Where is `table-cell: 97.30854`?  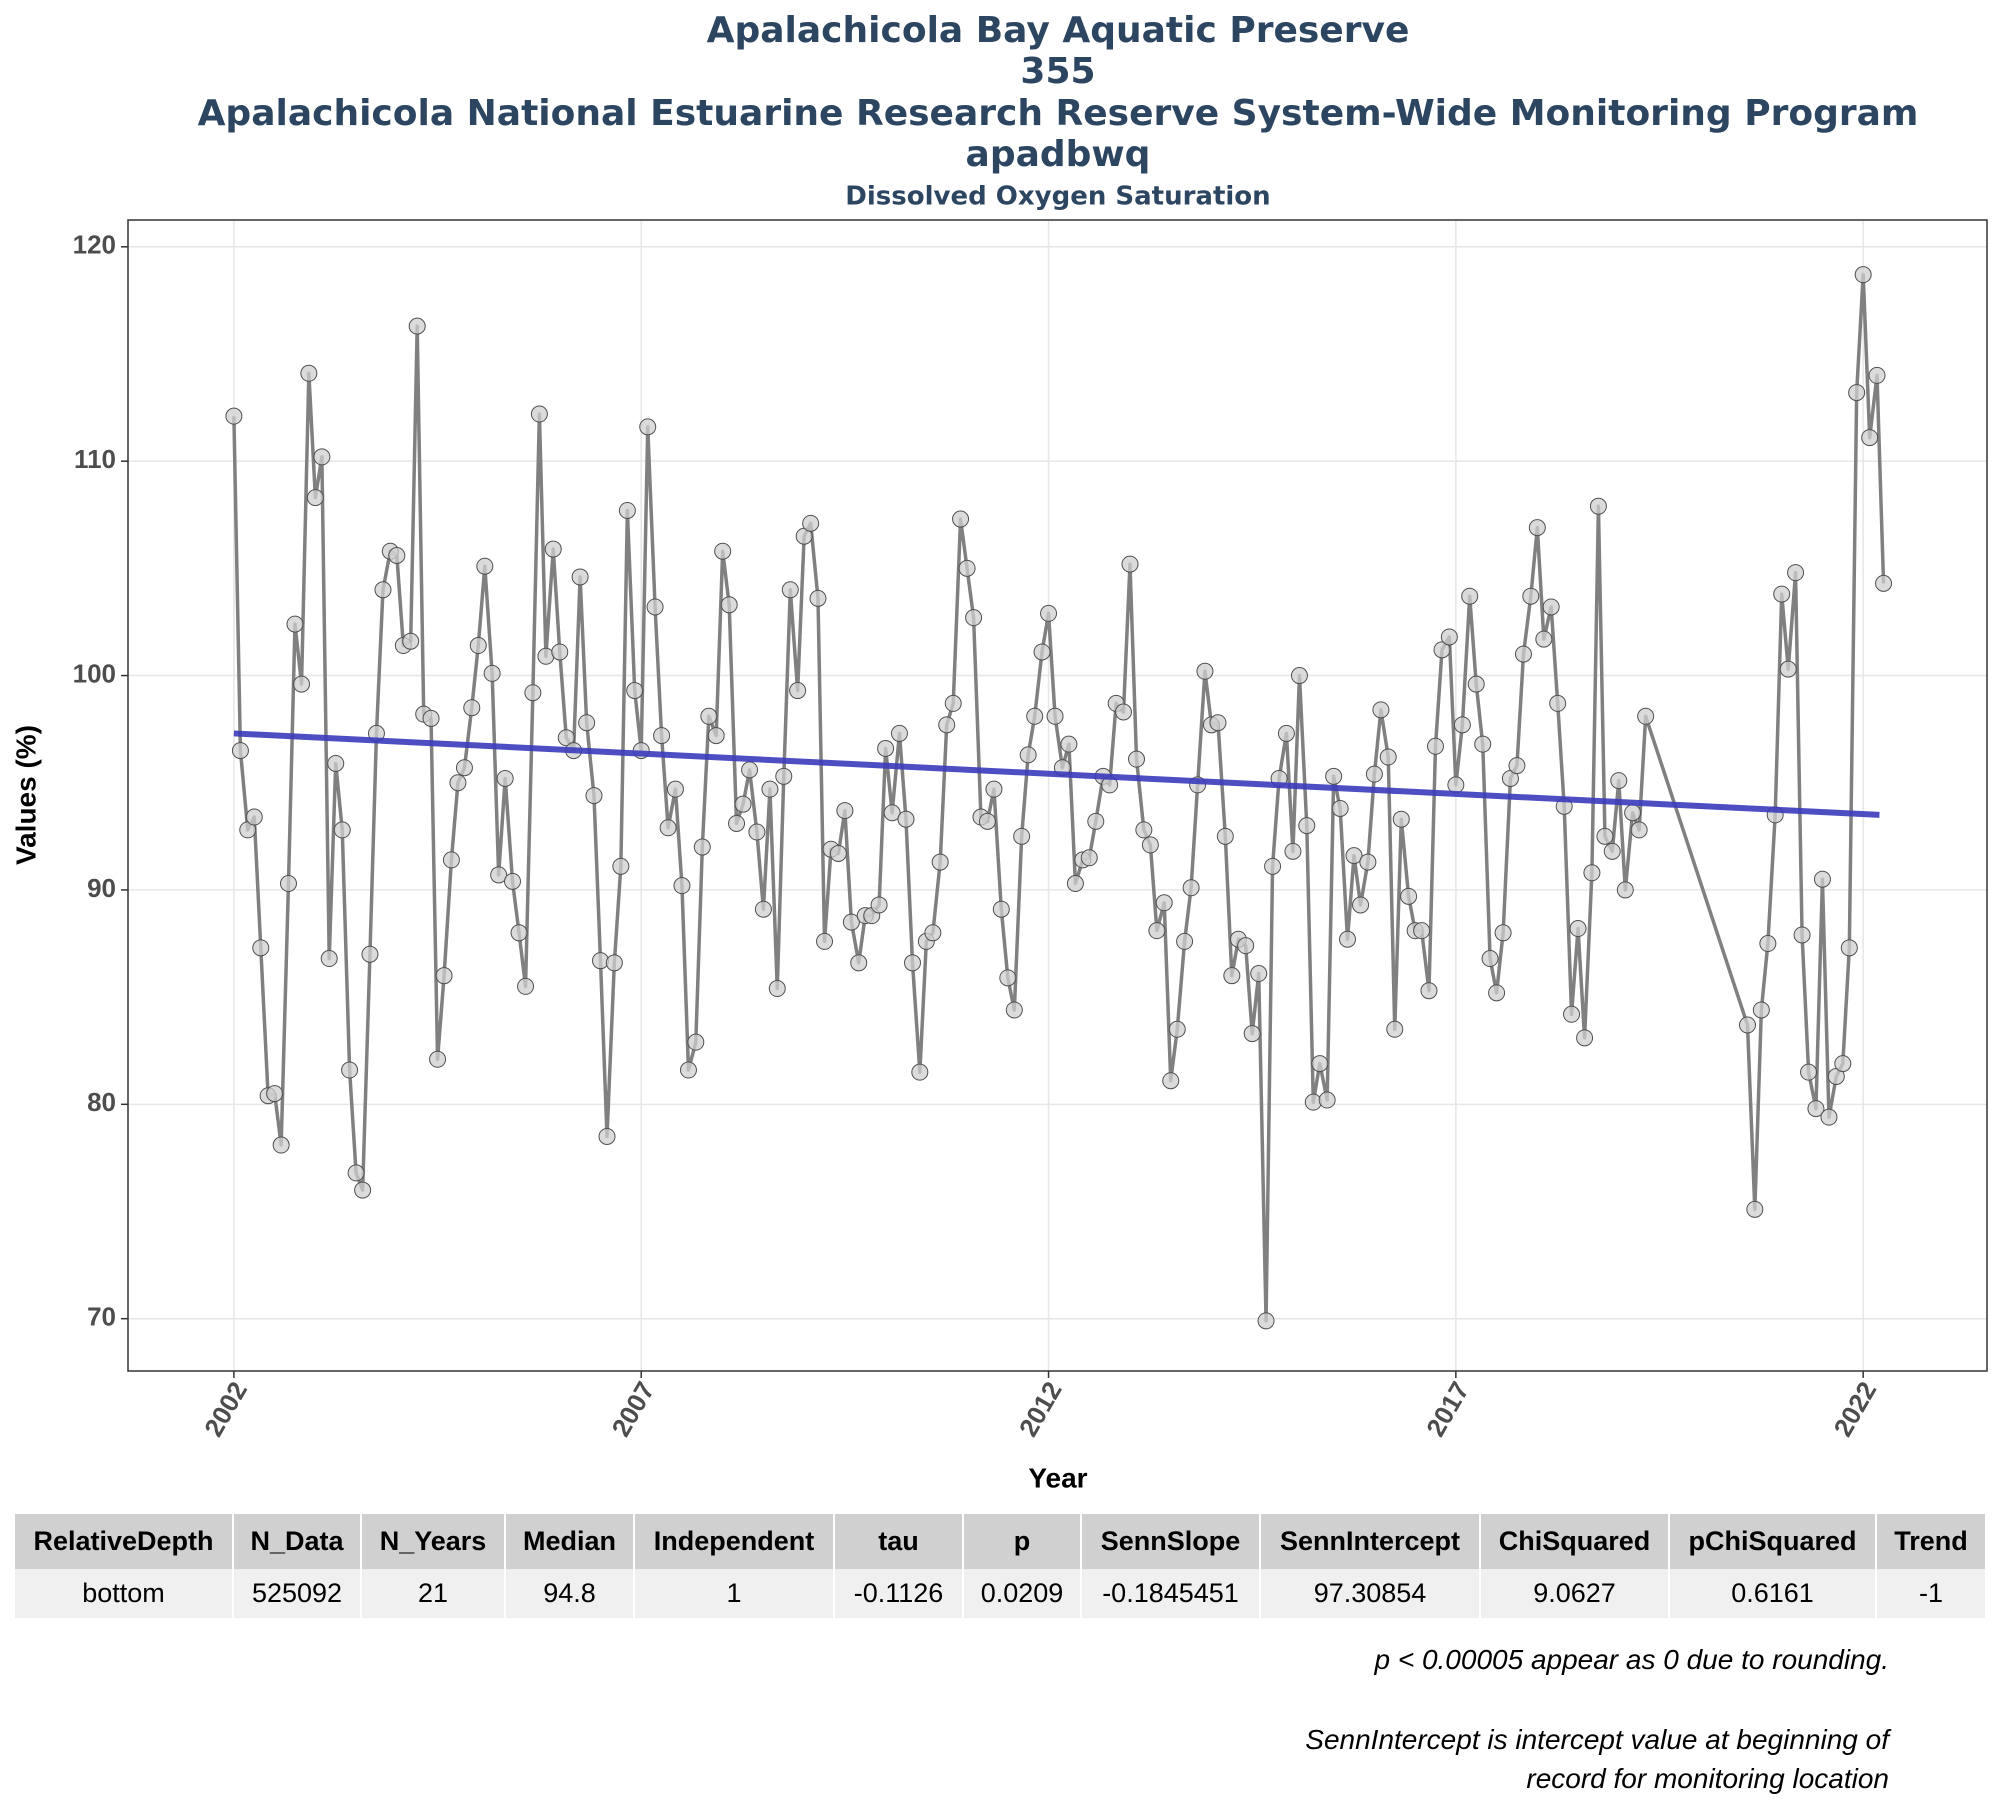 table-cell: 97.30854 is located at coordinates (1370, 1593).